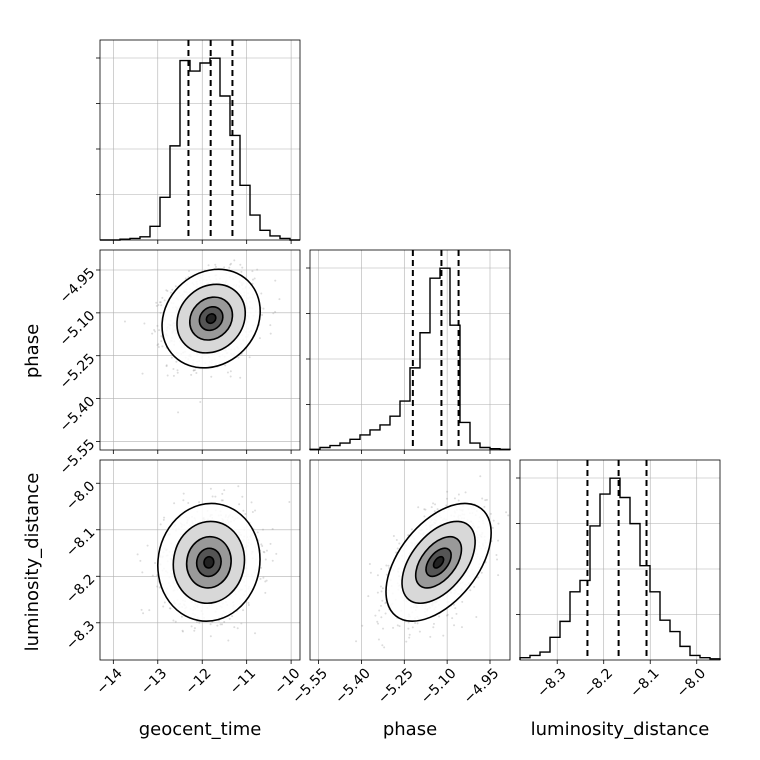  I want to click on y-tick-label: −8.1, so click(80, 542).